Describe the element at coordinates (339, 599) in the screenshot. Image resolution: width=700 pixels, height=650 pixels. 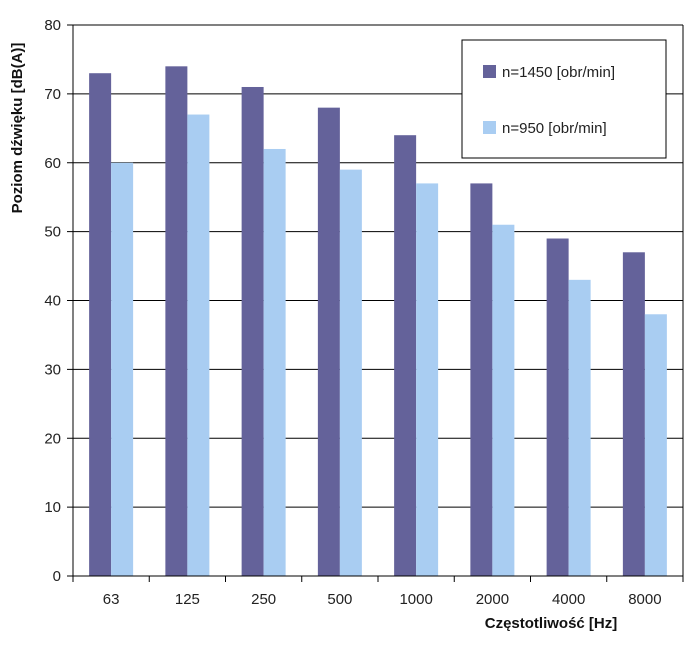
I see `x-tick-label: 500` at that location.